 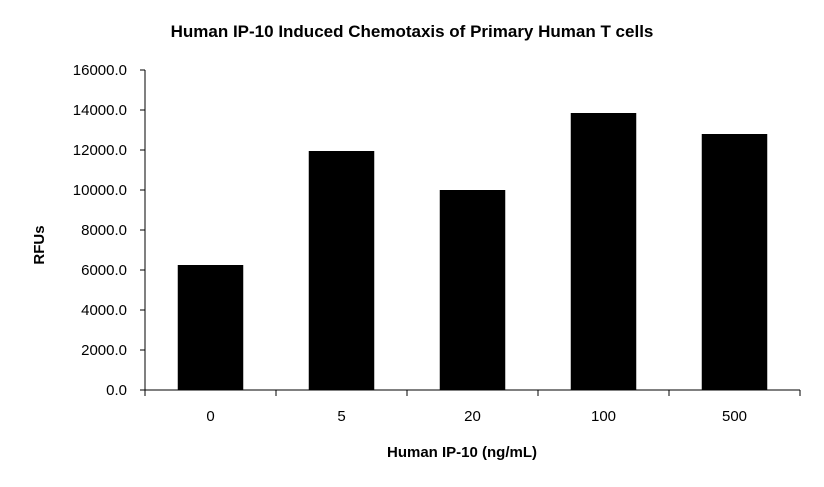 What do you see at coordinates (116, 390) in the screenshot?
I see `y-tick-label: 0.0` at bounding box center [116, 390].